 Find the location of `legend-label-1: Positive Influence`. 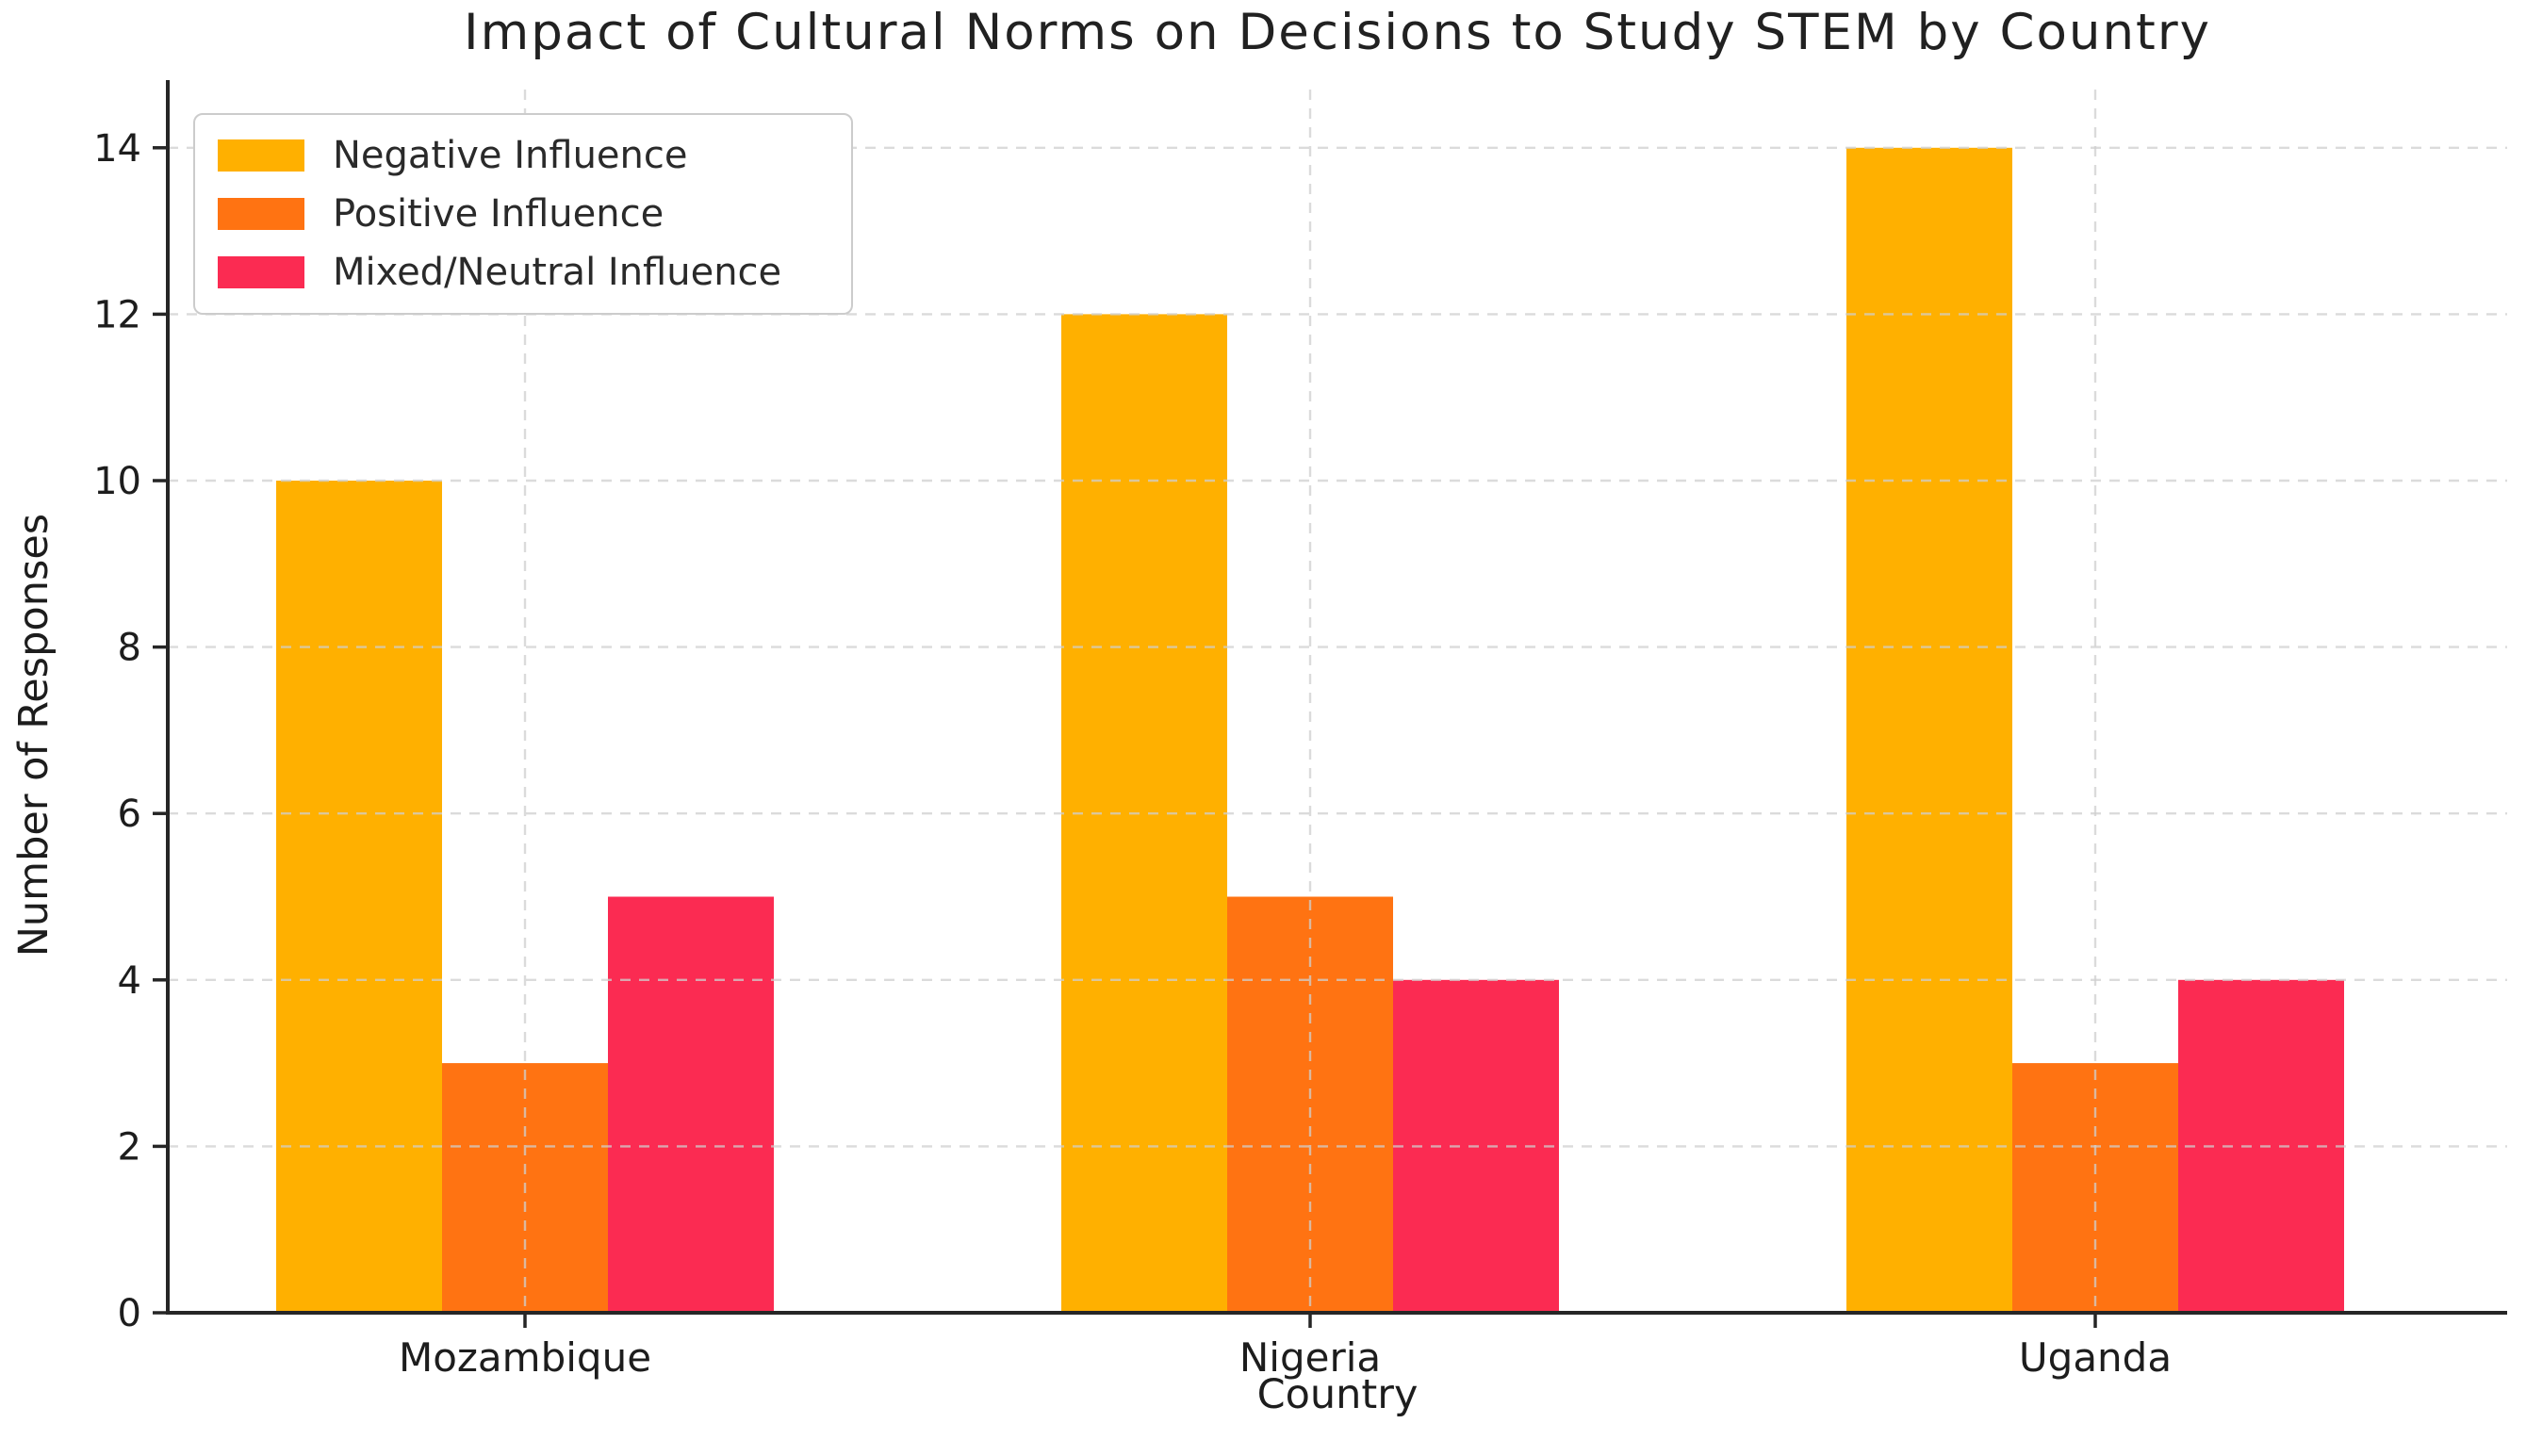

legend-label-1: Positive Influence is located at coordinates (499, 214).